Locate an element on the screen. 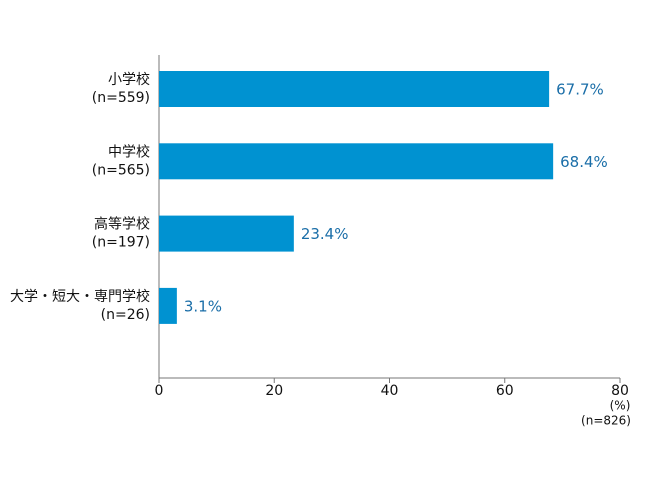 The width and height of the screenshot is (650, 480). category-label: 中学校 is located at coordinates (129, 151).